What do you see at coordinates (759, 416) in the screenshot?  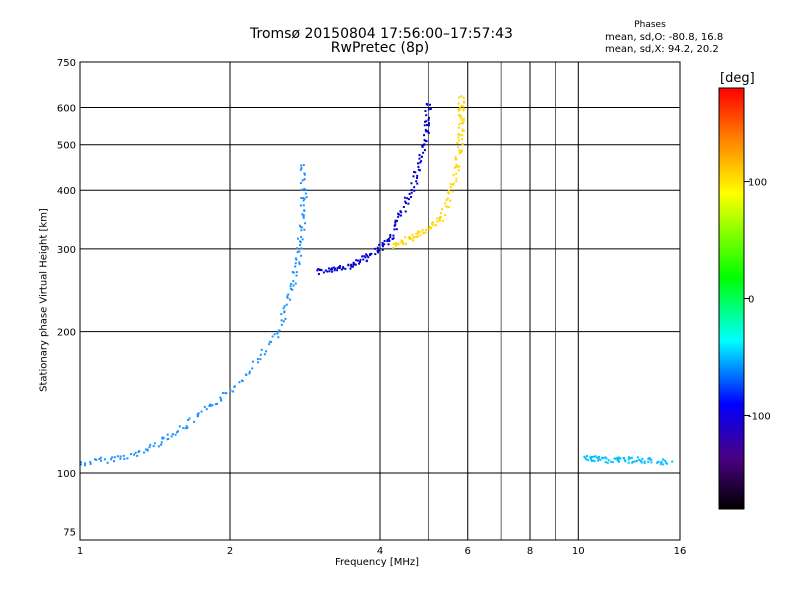 I see `colorbar-tick-label: -100` at bounding box center [759, 416].